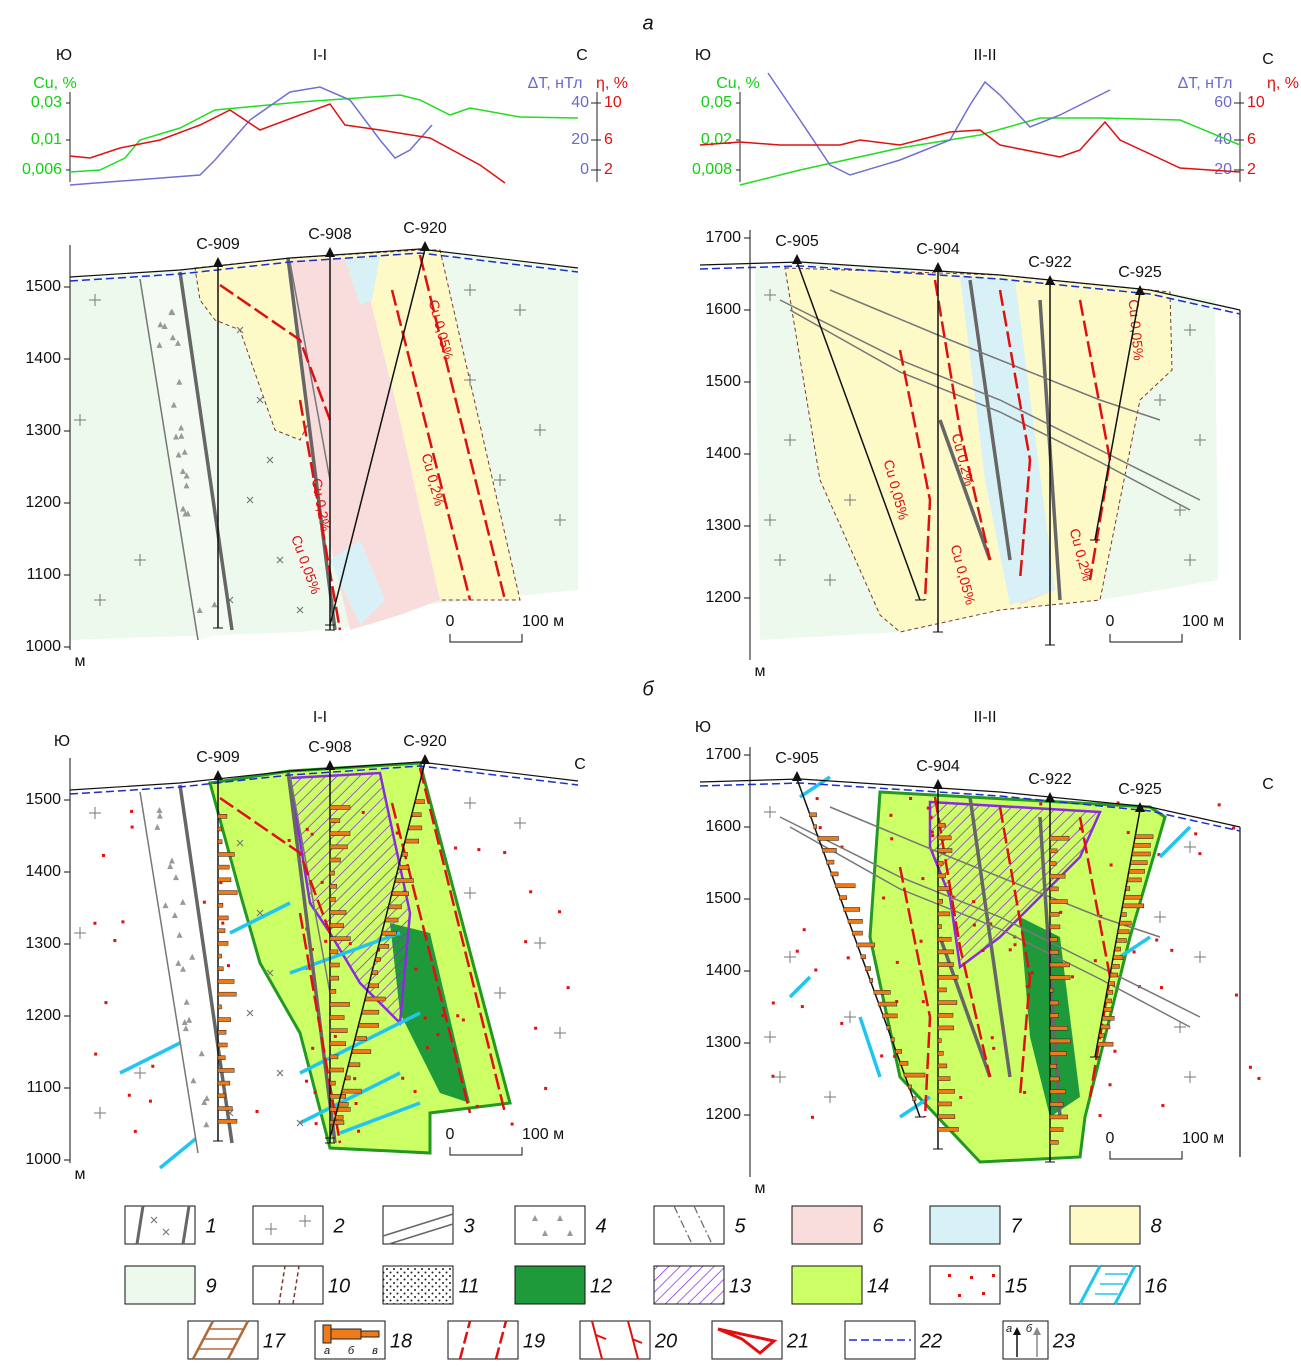 The height and width of the screenshot is (1367, 1301). What do you see at coordinates (723, 453) in the screenshot?
I see `elevation-label: 1400` at bounding box center [723, 453].